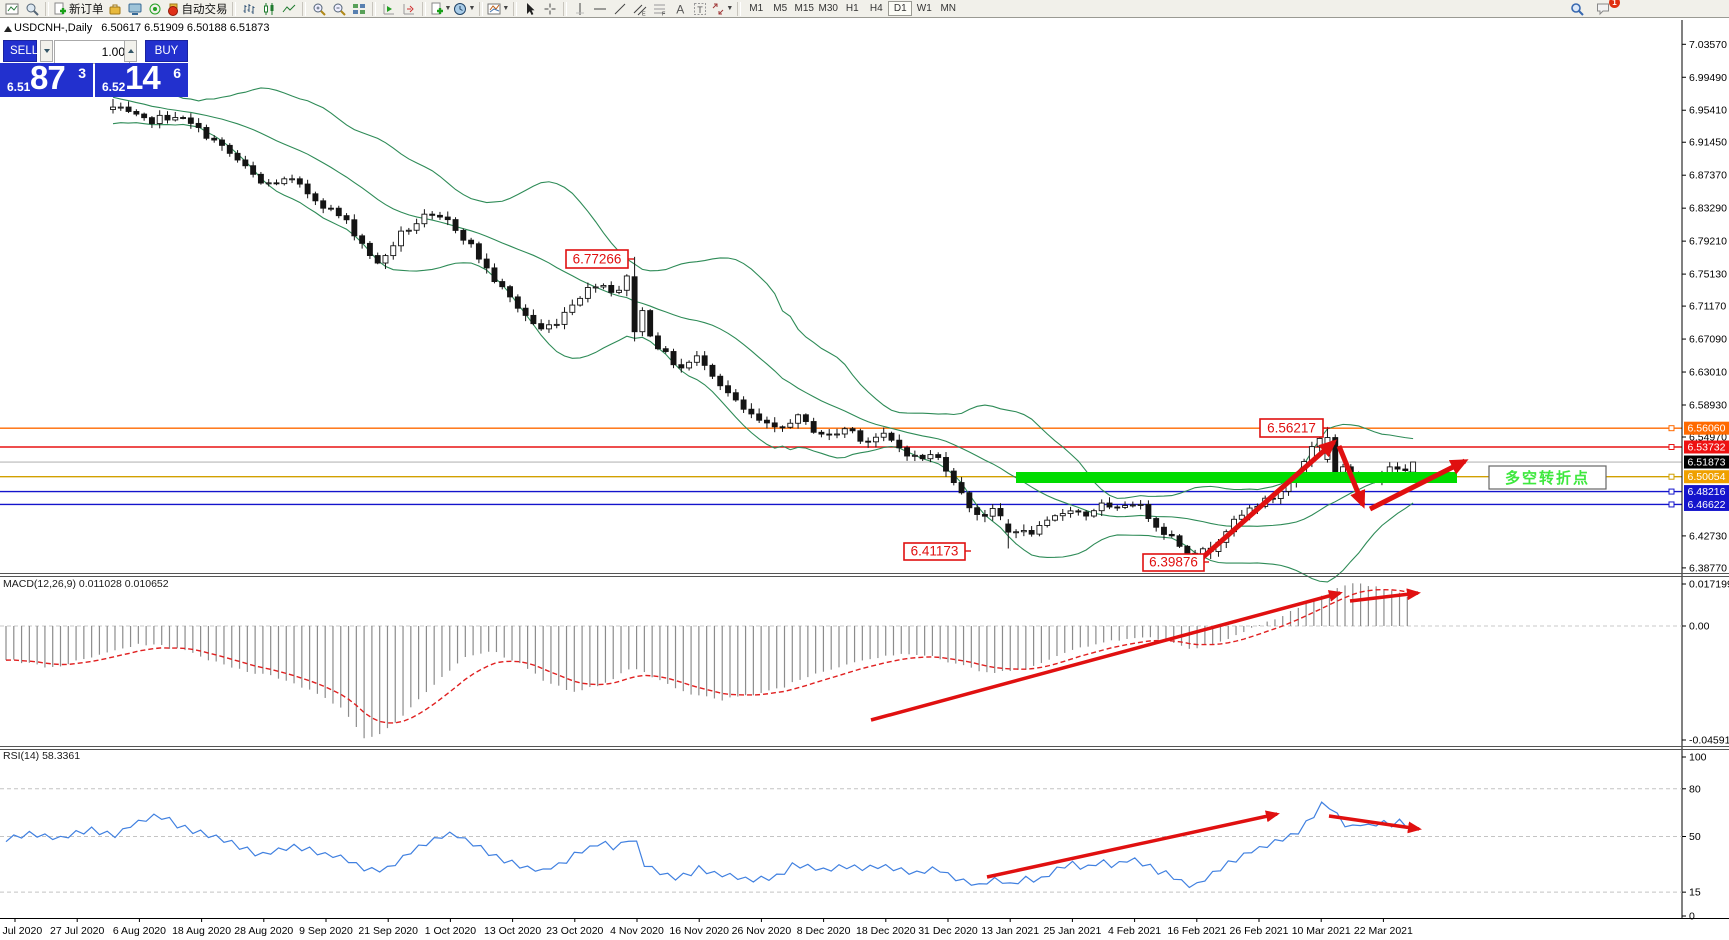 Image resolution: width=1729 pixels, height=940 pixels. Describe the element at coordinates (512, 931) in the screenshot. I see `svg-text: 13 Oct 2020` at that location.